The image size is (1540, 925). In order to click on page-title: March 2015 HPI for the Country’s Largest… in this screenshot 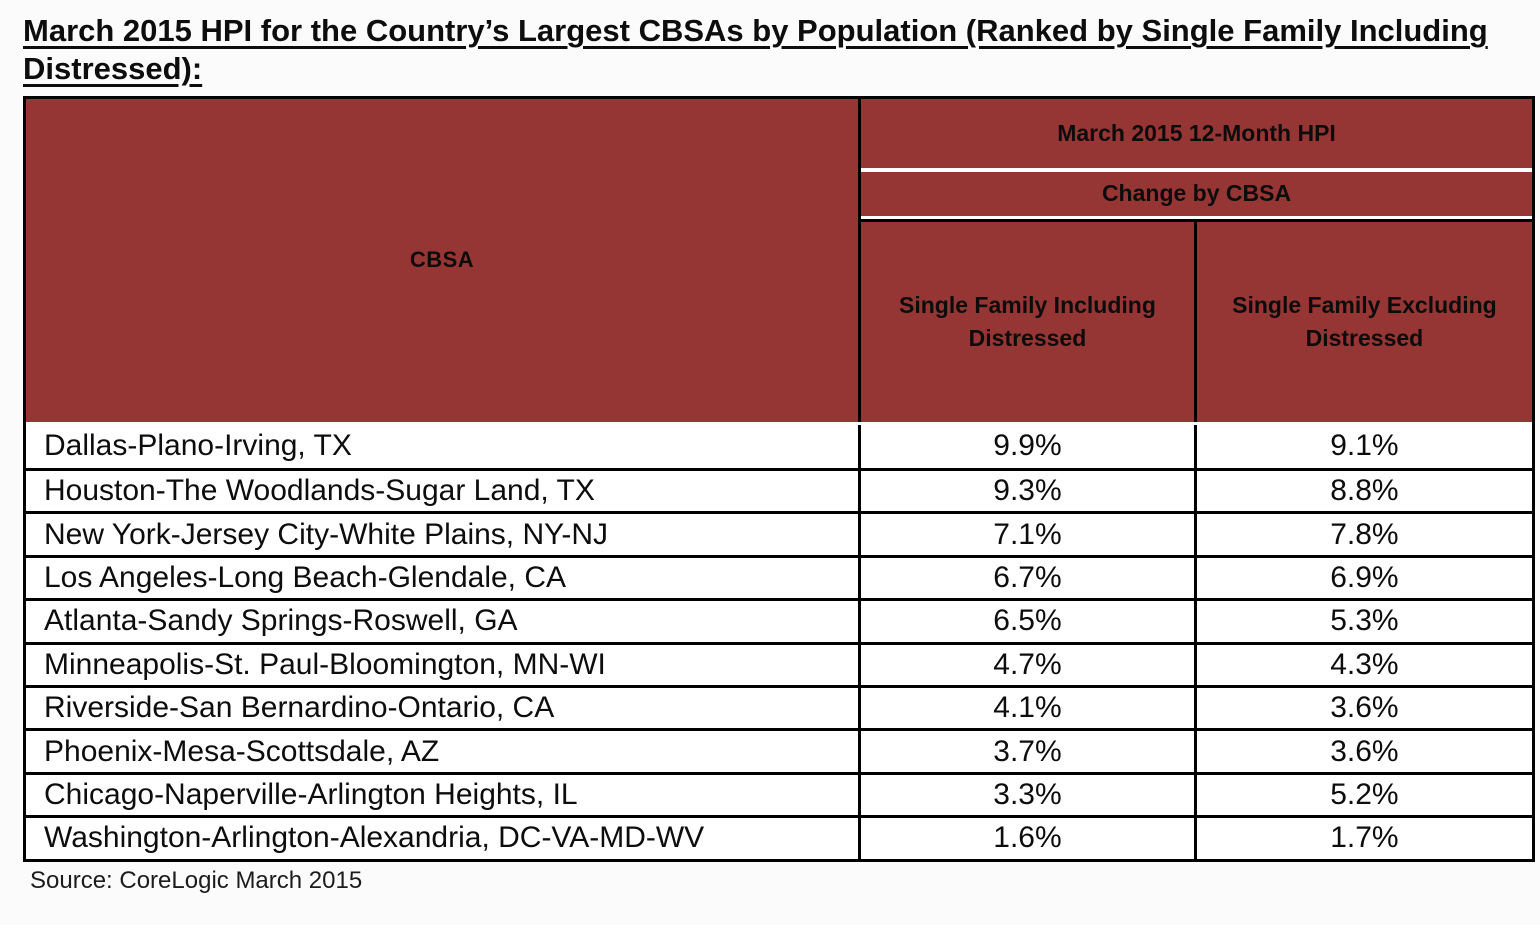, I will do `click(781, 50)`.